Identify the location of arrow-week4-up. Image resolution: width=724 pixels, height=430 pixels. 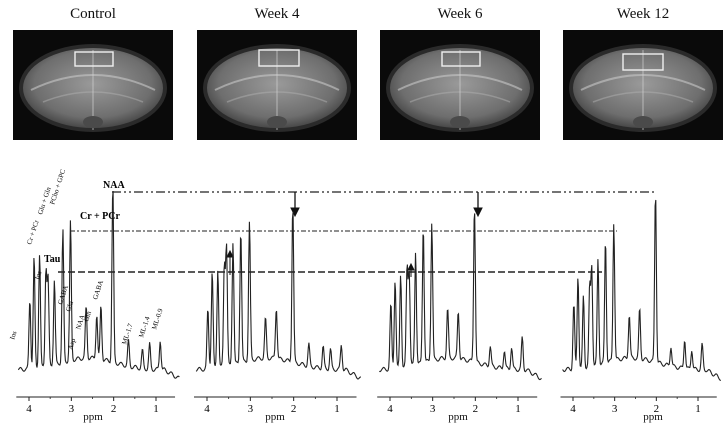
(230, 262).